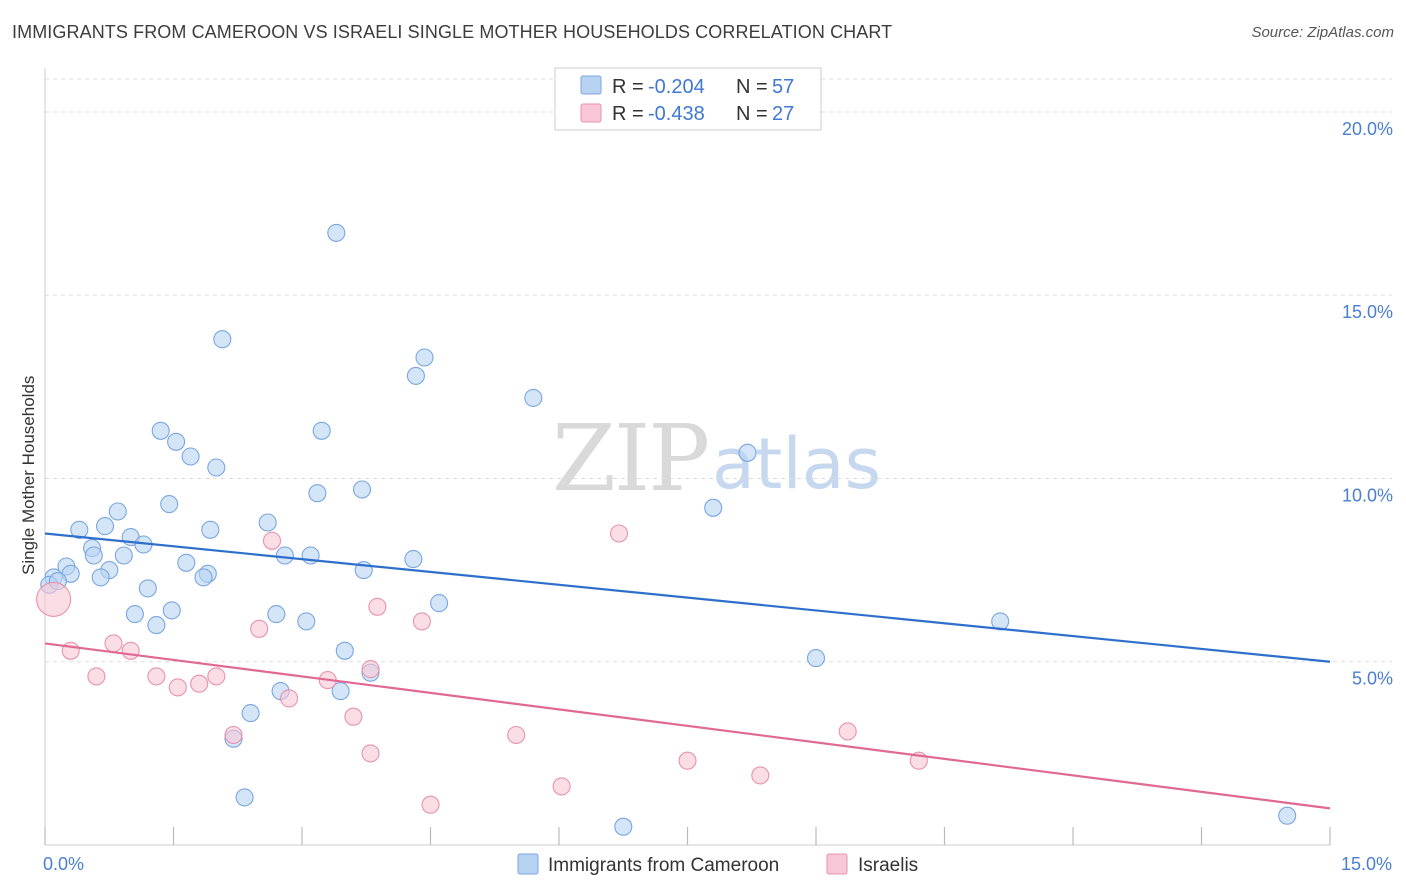  Describe the element at coordinates (796, 464) in the screenshot. I see `watermark-atlas: atlas` at that location.